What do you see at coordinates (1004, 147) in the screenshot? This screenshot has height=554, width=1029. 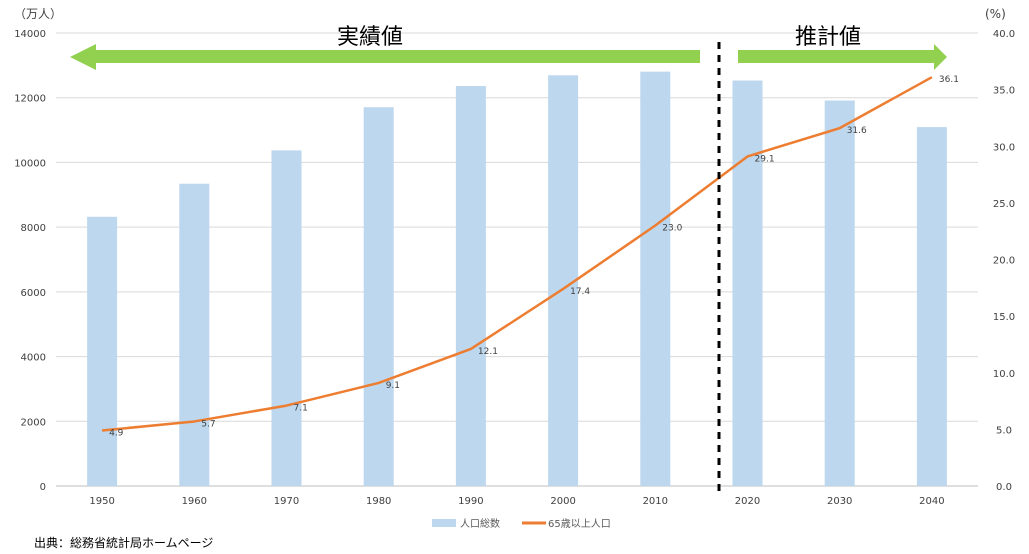 I see `y-right-tick-label: 30.0` at bounding box center [1004, 147].